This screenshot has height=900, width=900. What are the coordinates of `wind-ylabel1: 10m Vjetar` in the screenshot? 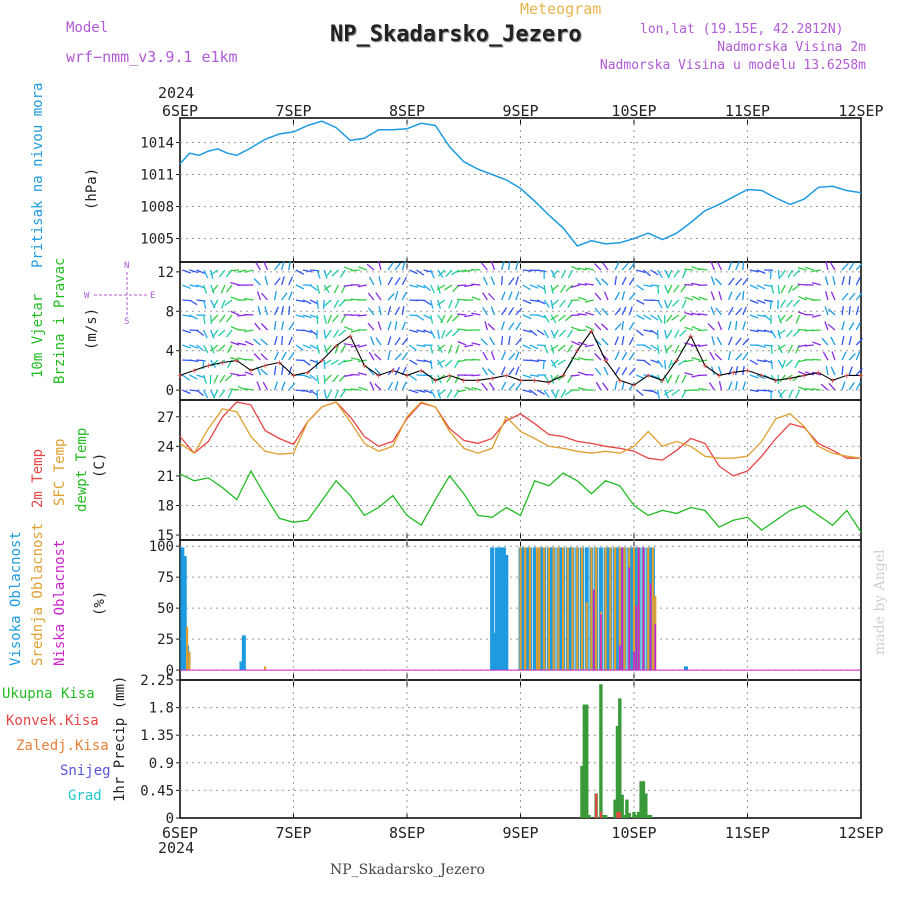 It's located at (38, 336).